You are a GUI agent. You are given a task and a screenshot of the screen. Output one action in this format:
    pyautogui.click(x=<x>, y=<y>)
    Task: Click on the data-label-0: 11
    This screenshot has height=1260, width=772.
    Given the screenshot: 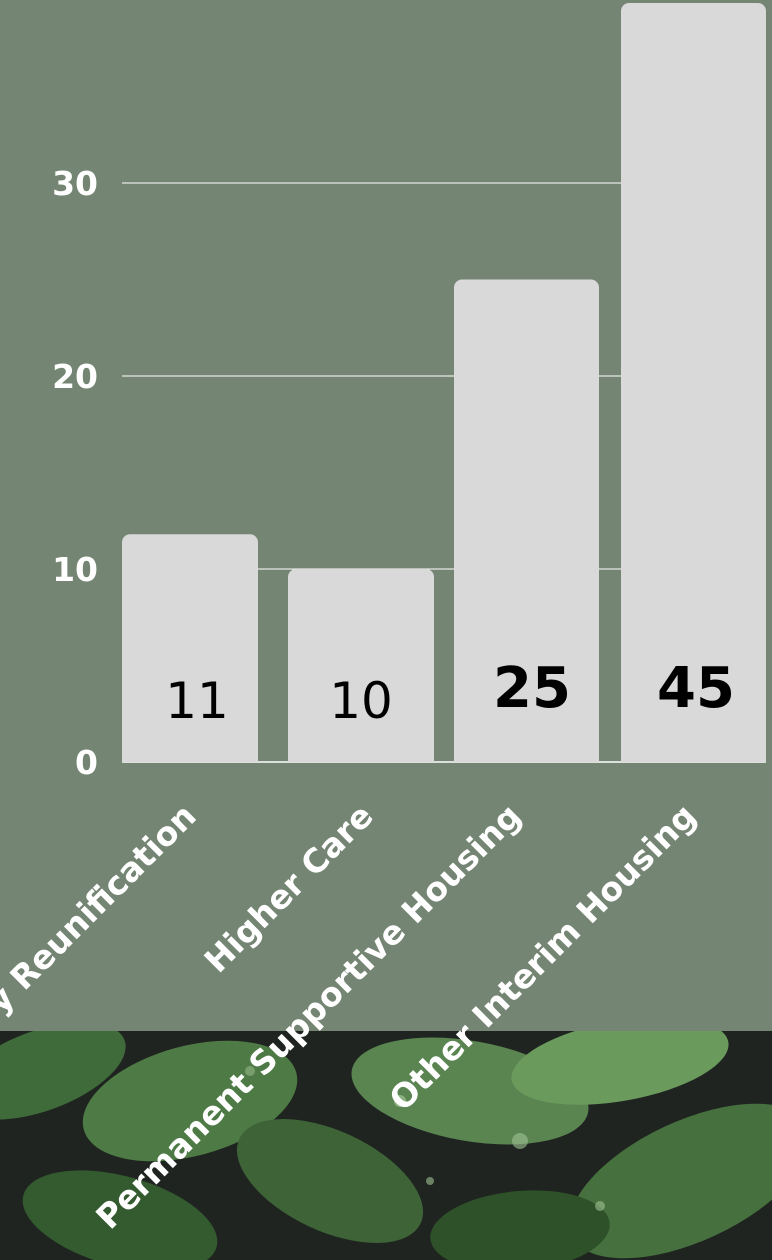 What is the action you would take?
    pyautogui.click(x=197, y=701)
    